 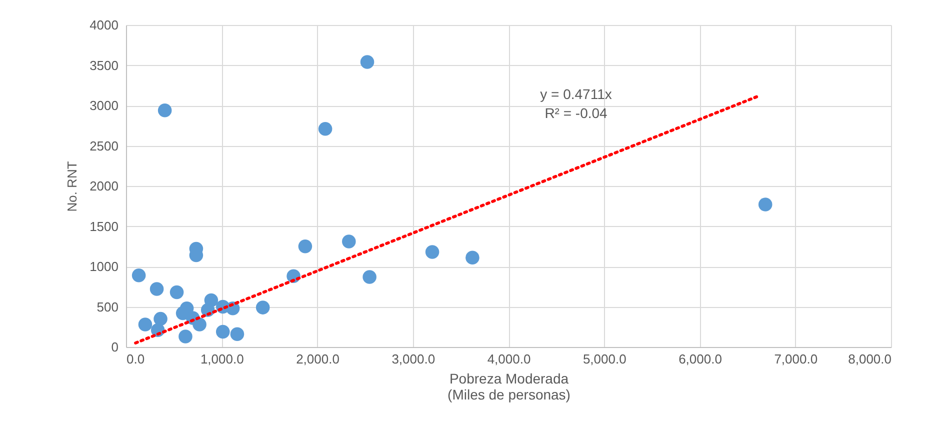 I want to click on x-axis-title: Pobreza Moderada (Miles de personas), so click(x=509, y=386).